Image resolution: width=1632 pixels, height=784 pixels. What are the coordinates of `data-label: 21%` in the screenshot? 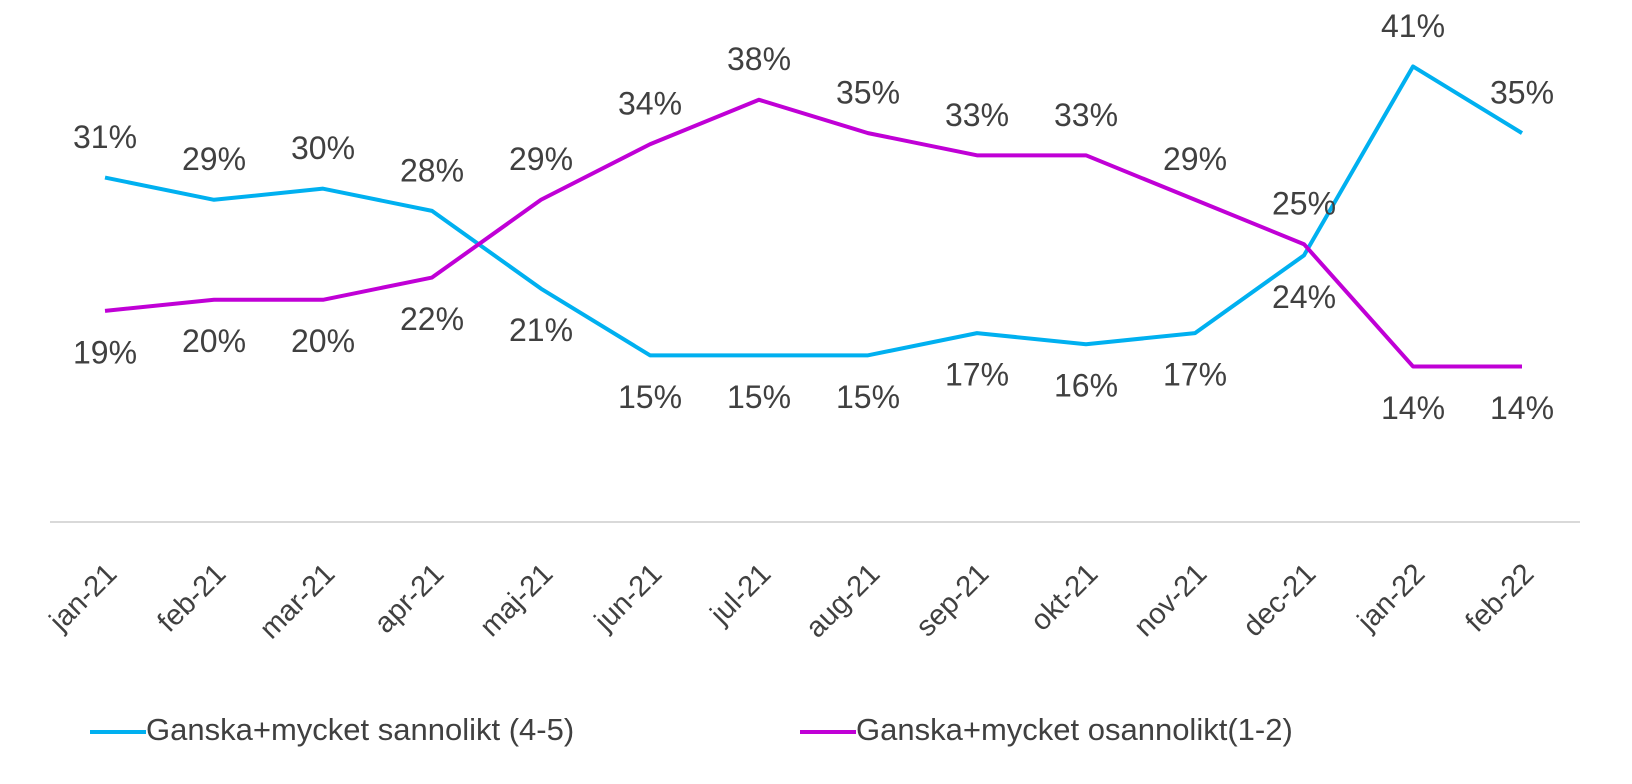 It's located at (541, 330).